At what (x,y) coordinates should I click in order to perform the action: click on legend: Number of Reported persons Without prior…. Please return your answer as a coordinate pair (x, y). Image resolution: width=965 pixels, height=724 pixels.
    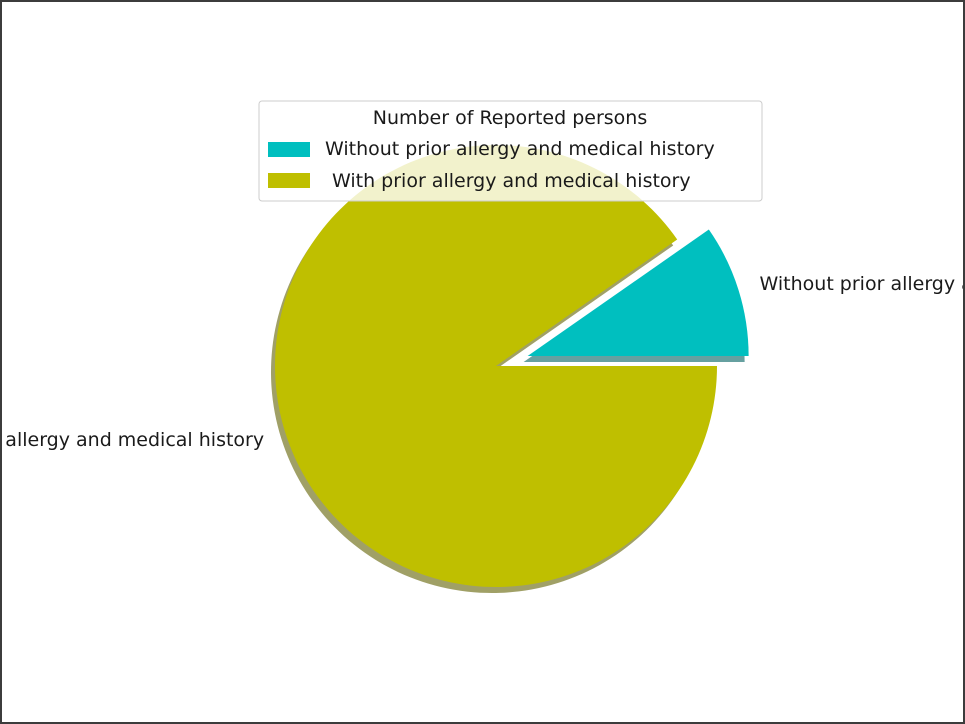
    Looking at the image, I should click on (510, 151).